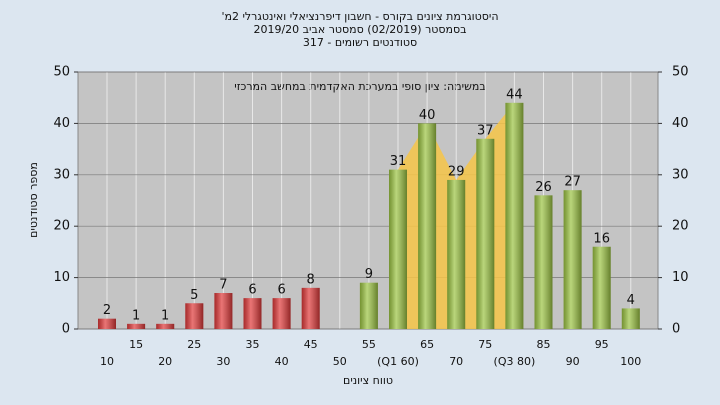  Describe the element at coordinates (359, 29) in the screenshot. I see `chart-subtitle: בסמסטר (02/2019) סמסטר אביב 2019/20` at that location.